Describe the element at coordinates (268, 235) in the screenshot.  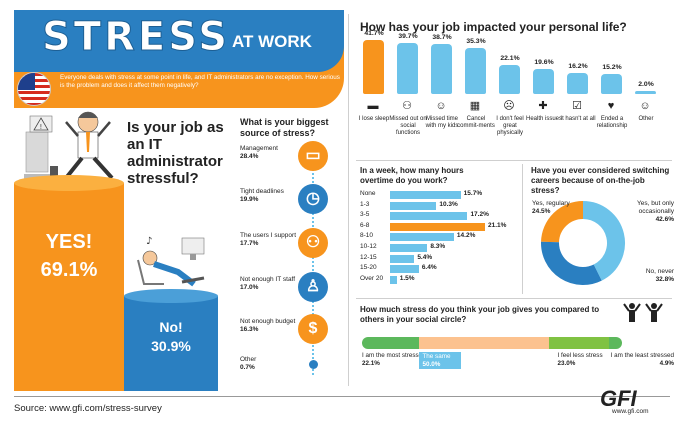
I see `source-label: The users I support` at that location.